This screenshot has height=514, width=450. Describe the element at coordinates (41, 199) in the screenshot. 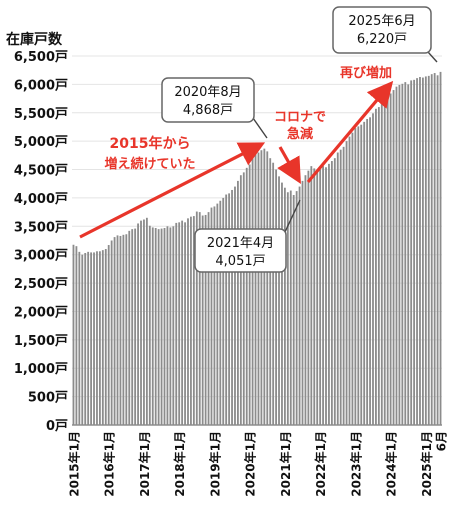

I see `y-tick-label: 4,000戸` at that location.